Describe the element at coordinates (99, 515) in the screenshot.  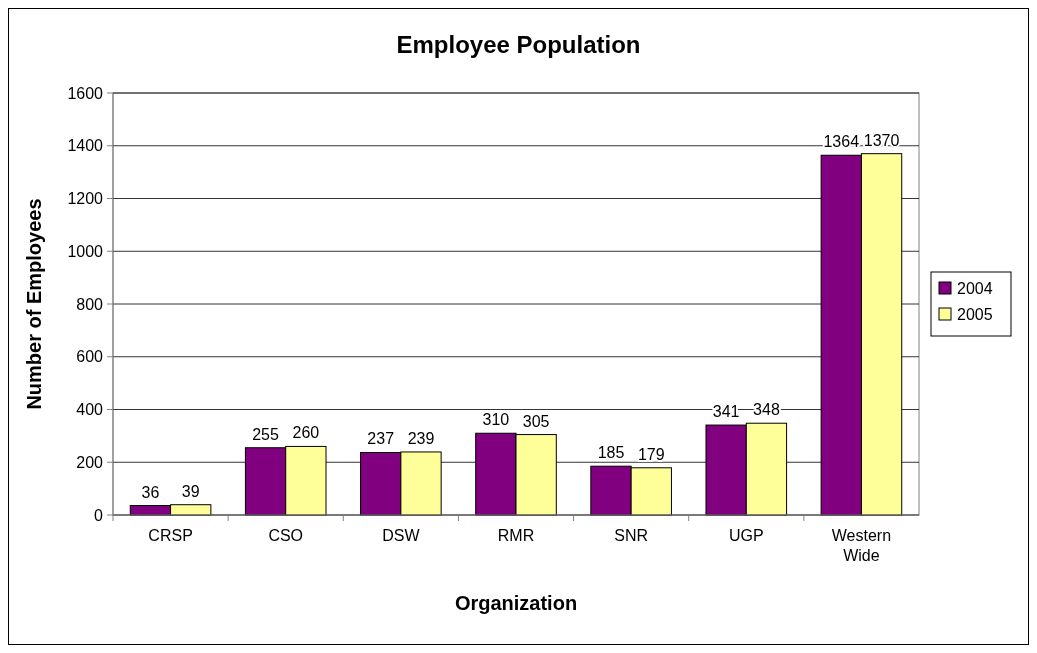
I see `y-tick-label: 0` at that location.